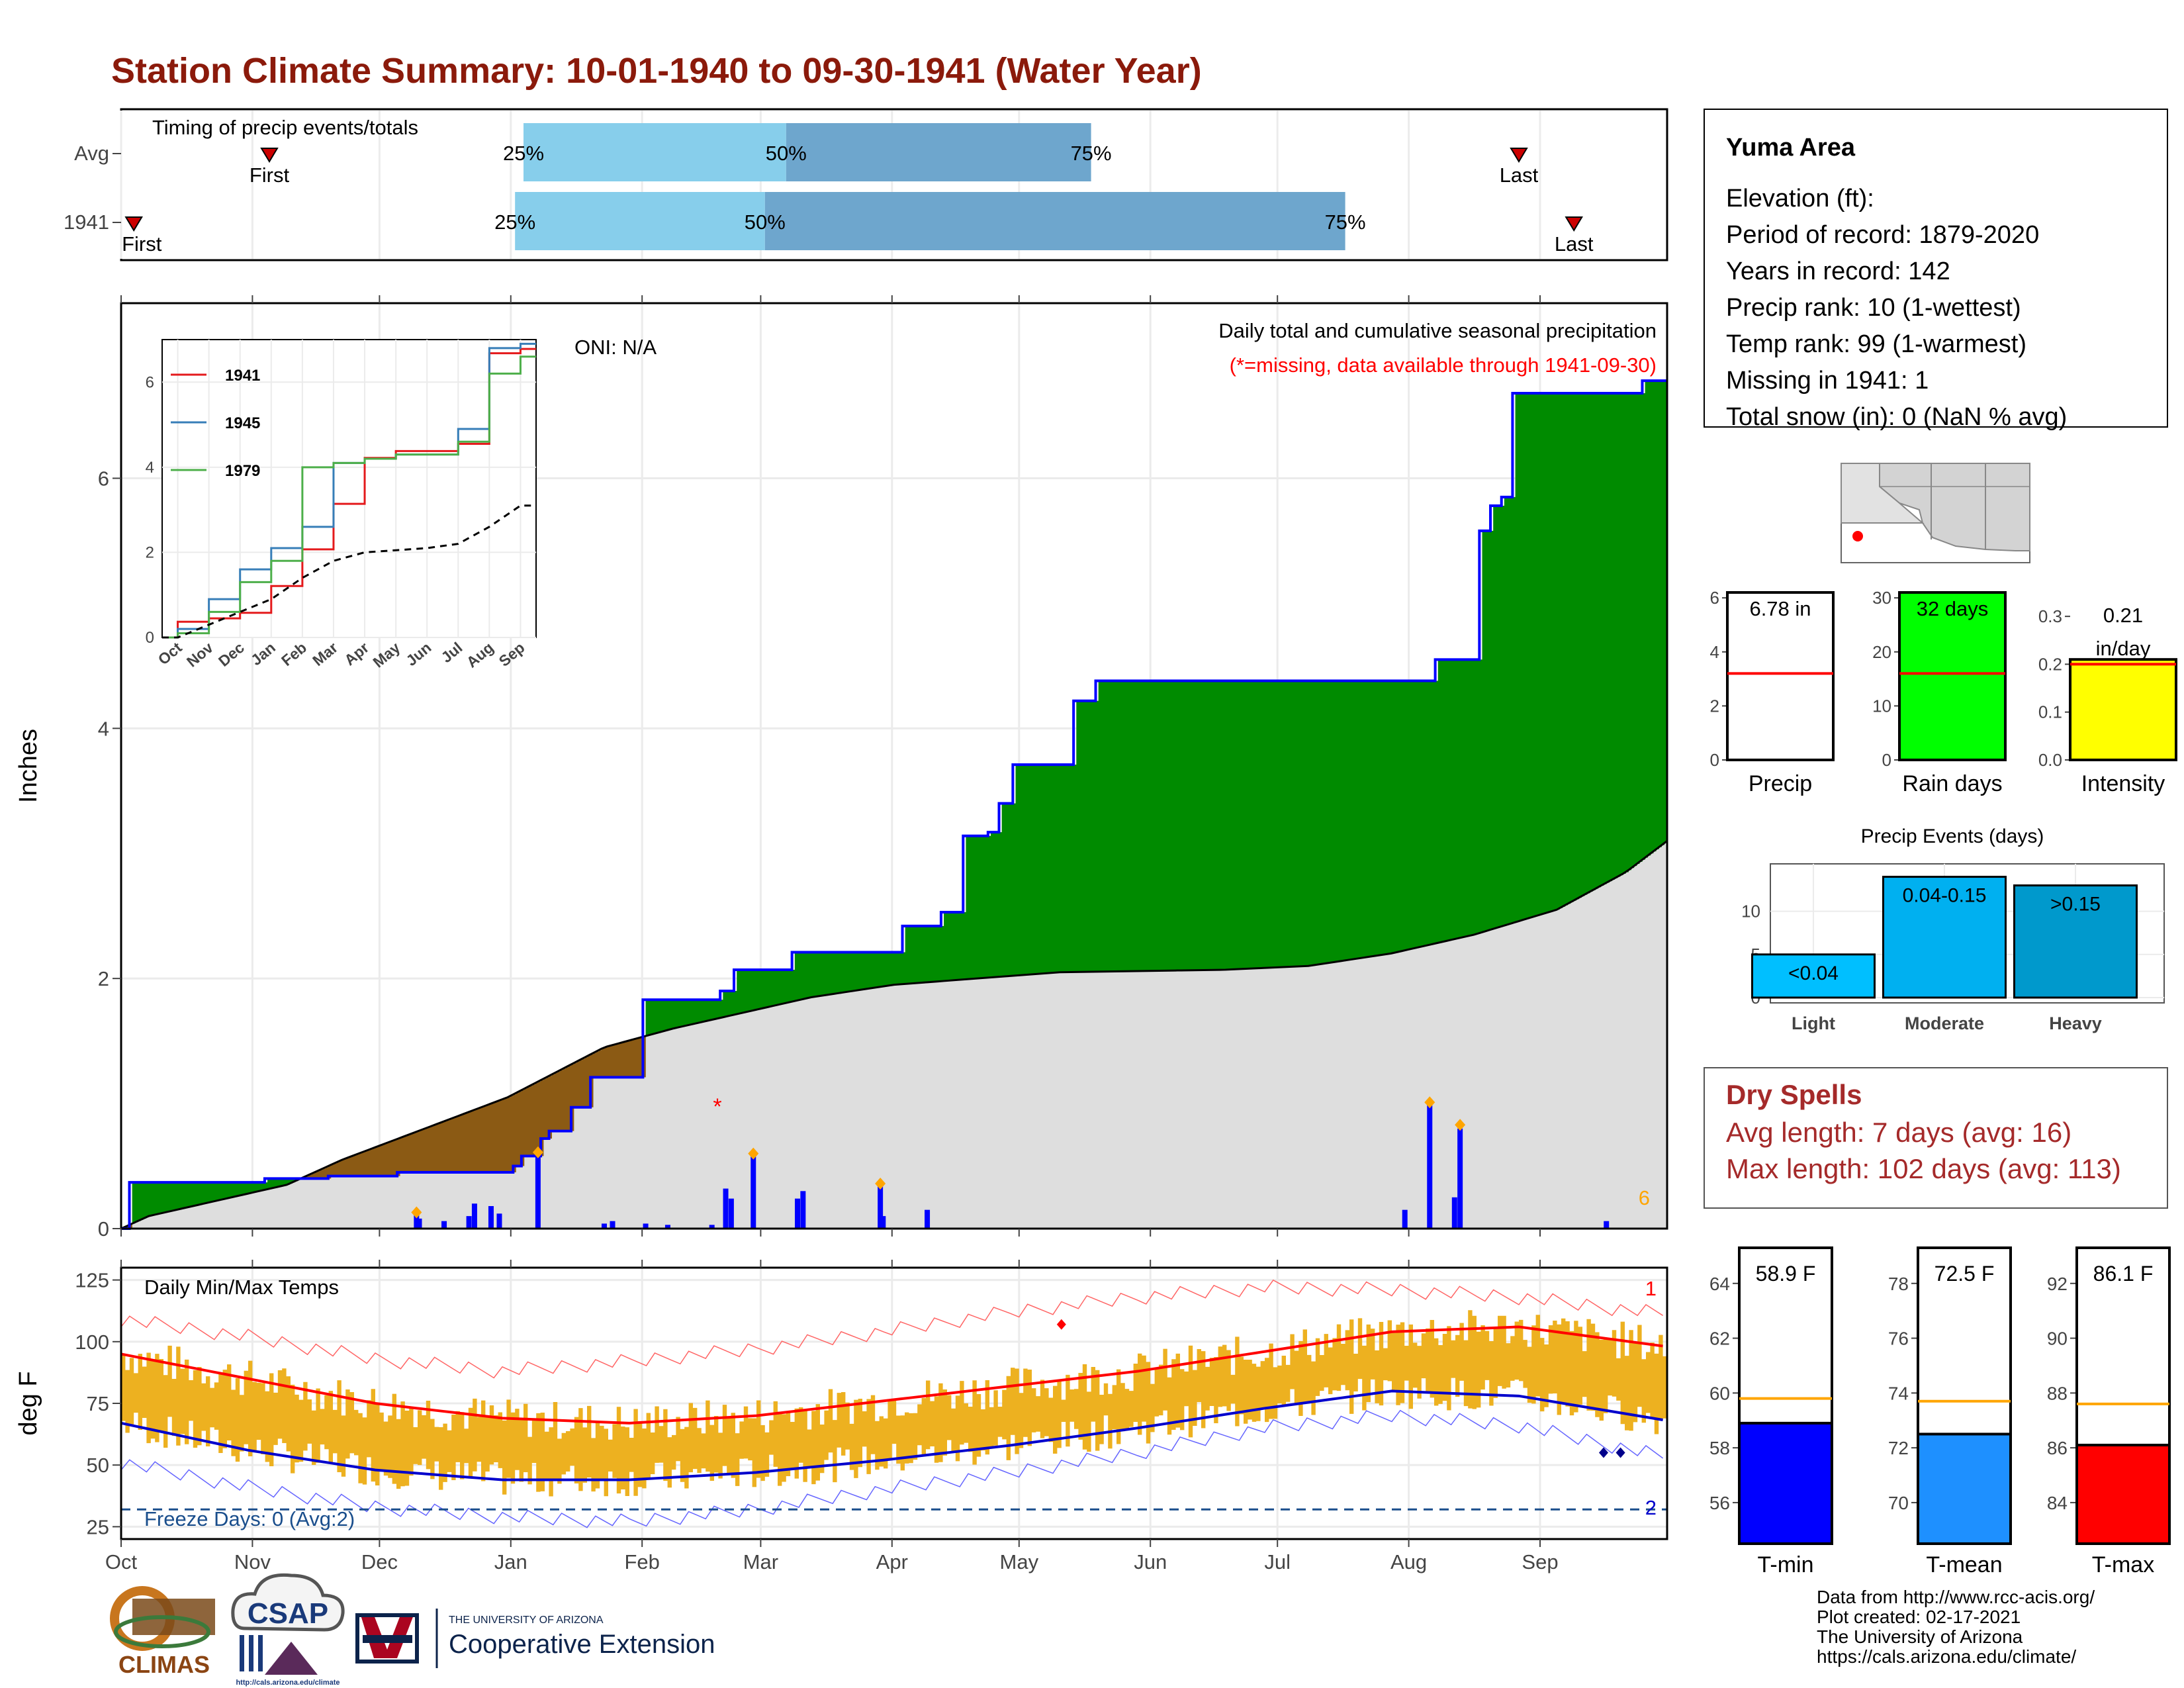 The image size is (2184, 1688). Describe the element at coordinates (28, 1403) in the screenshot. I see `temp-y-axis-label: deg F` at that location.